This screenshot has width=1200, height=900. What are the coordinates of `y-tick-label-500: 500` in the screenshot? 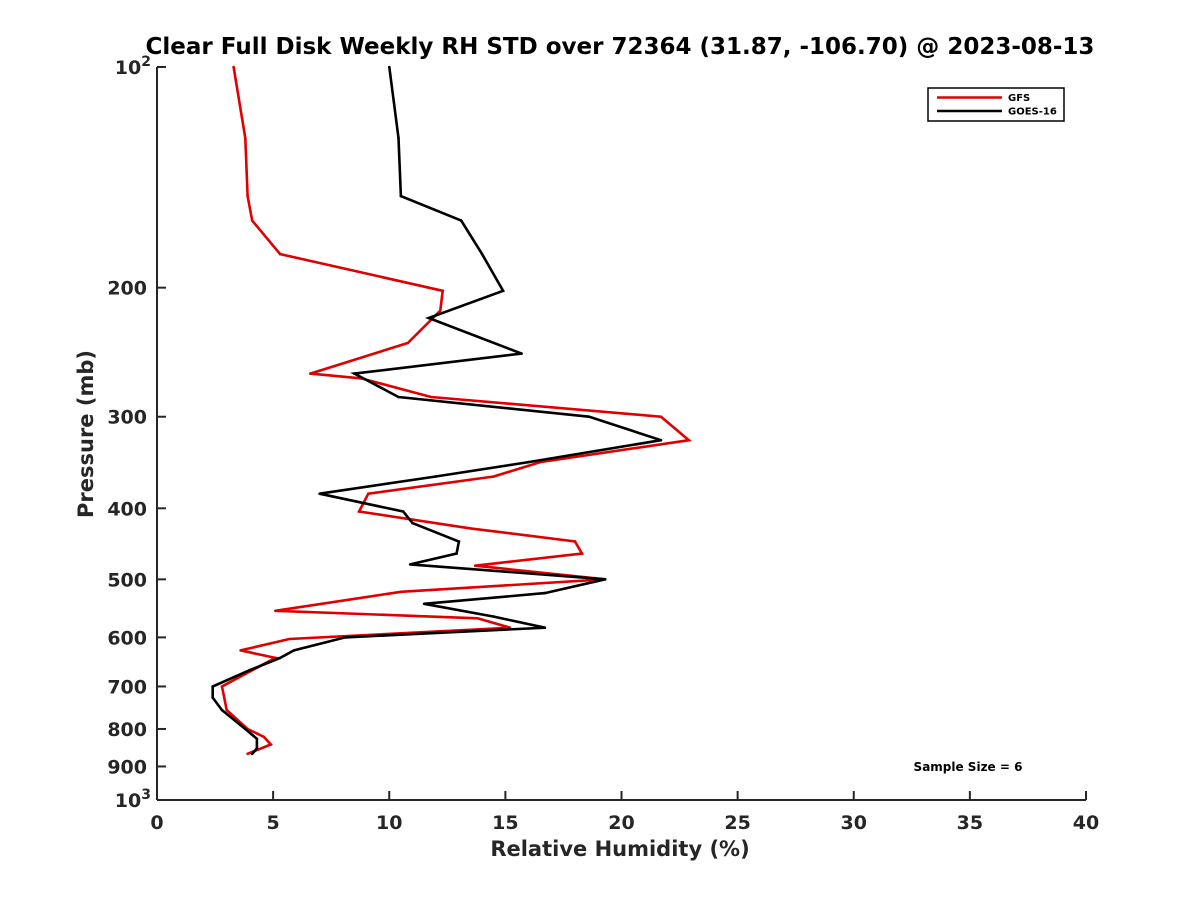 It's located at (127, 580).